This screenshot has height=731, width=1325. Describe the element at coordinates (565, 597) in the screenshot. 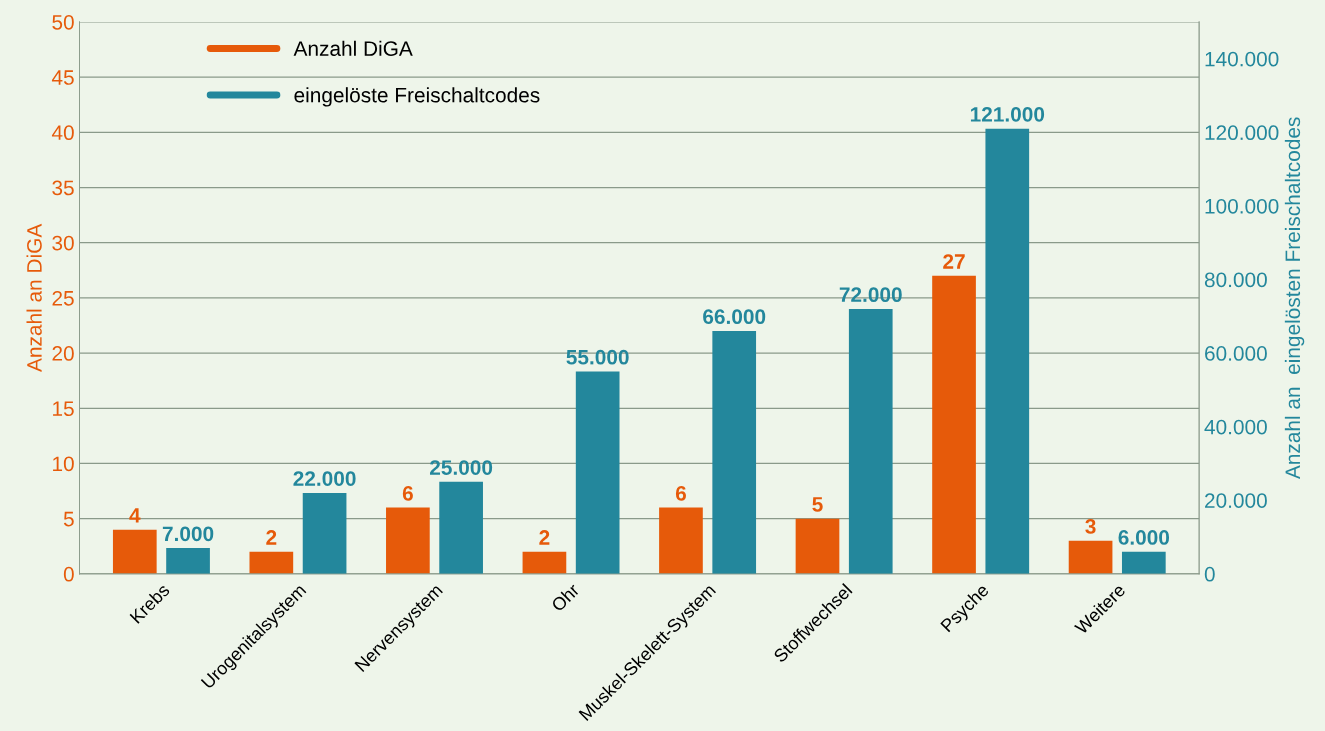

I see `x-tick-label: Ohr` at that location.